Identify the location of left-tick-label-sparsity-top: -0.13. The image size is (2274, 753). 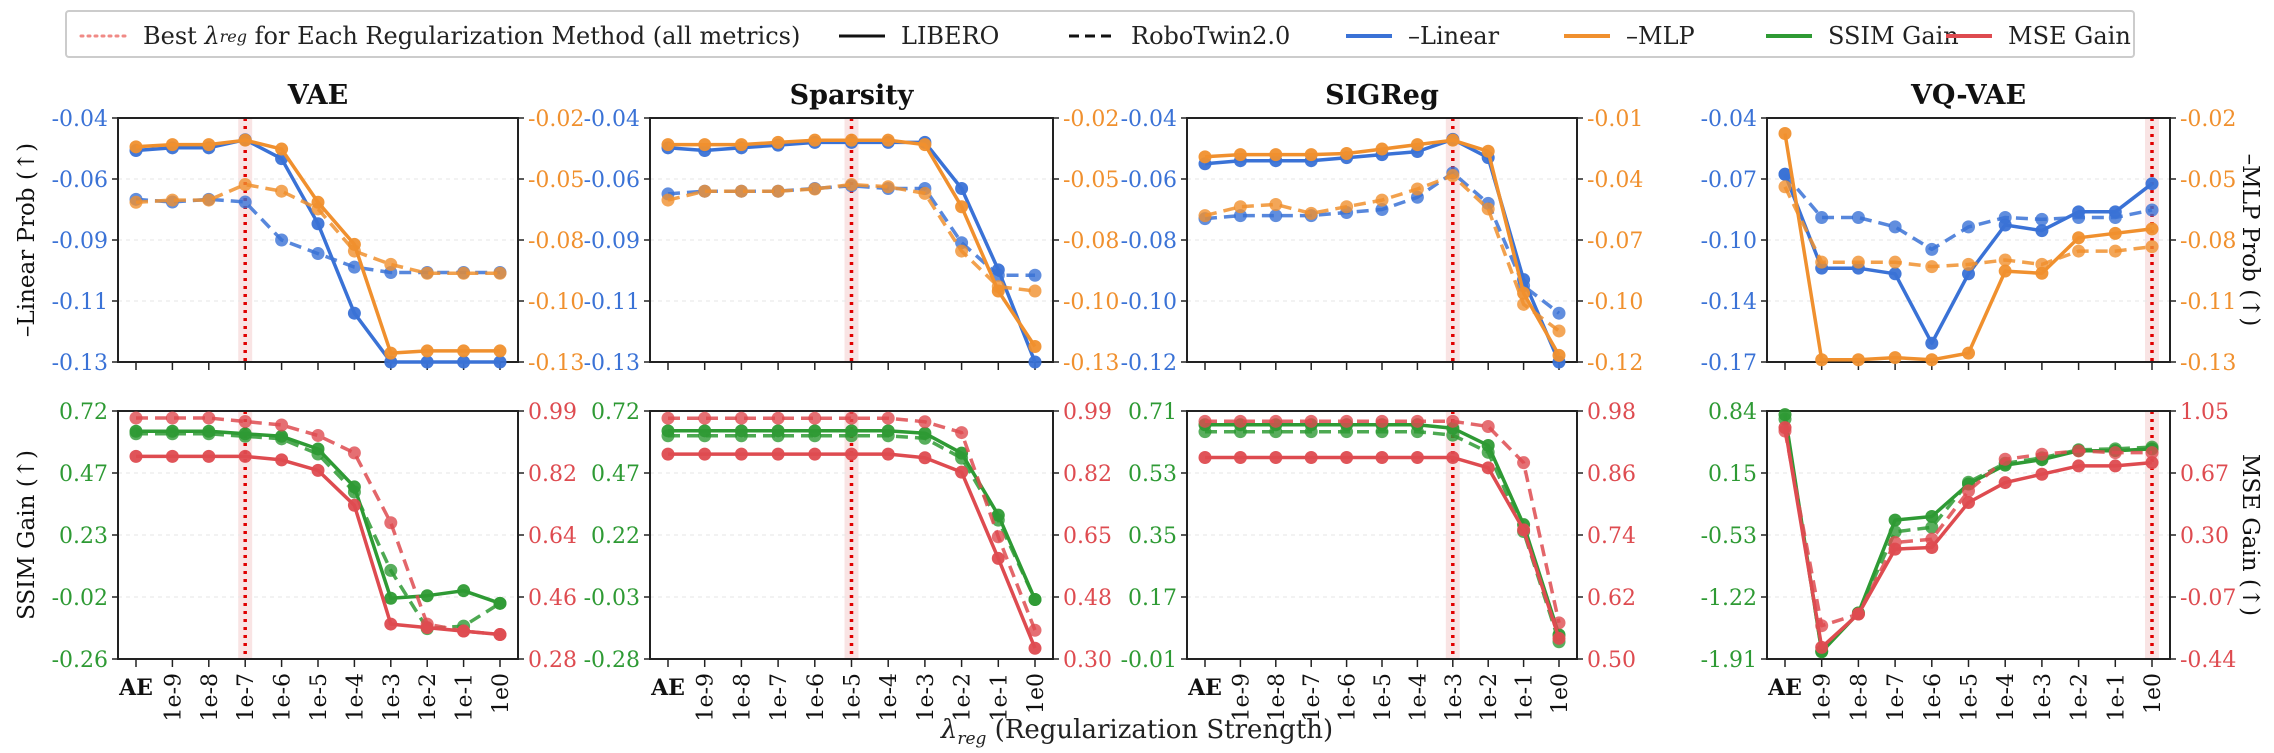
(612, 363).